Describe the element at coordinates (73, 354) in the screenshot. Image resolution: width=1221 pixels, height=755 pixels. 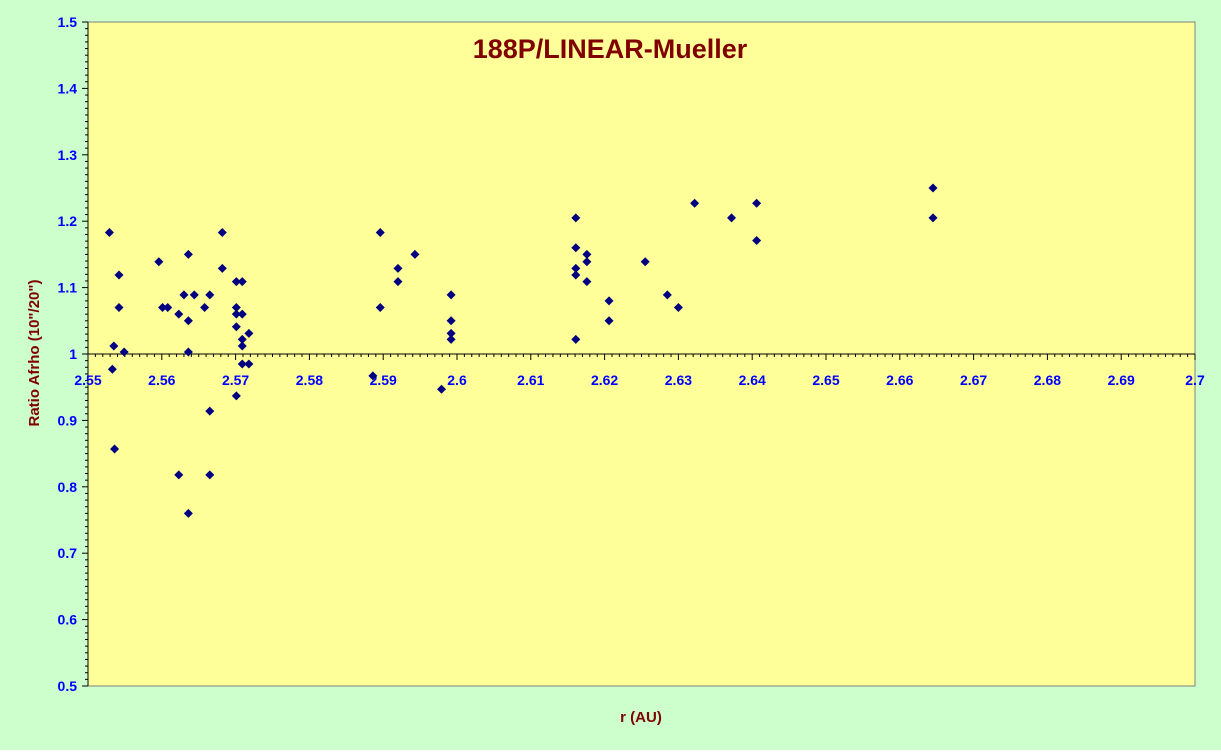
I see `y-tick-label: 1` at that location.